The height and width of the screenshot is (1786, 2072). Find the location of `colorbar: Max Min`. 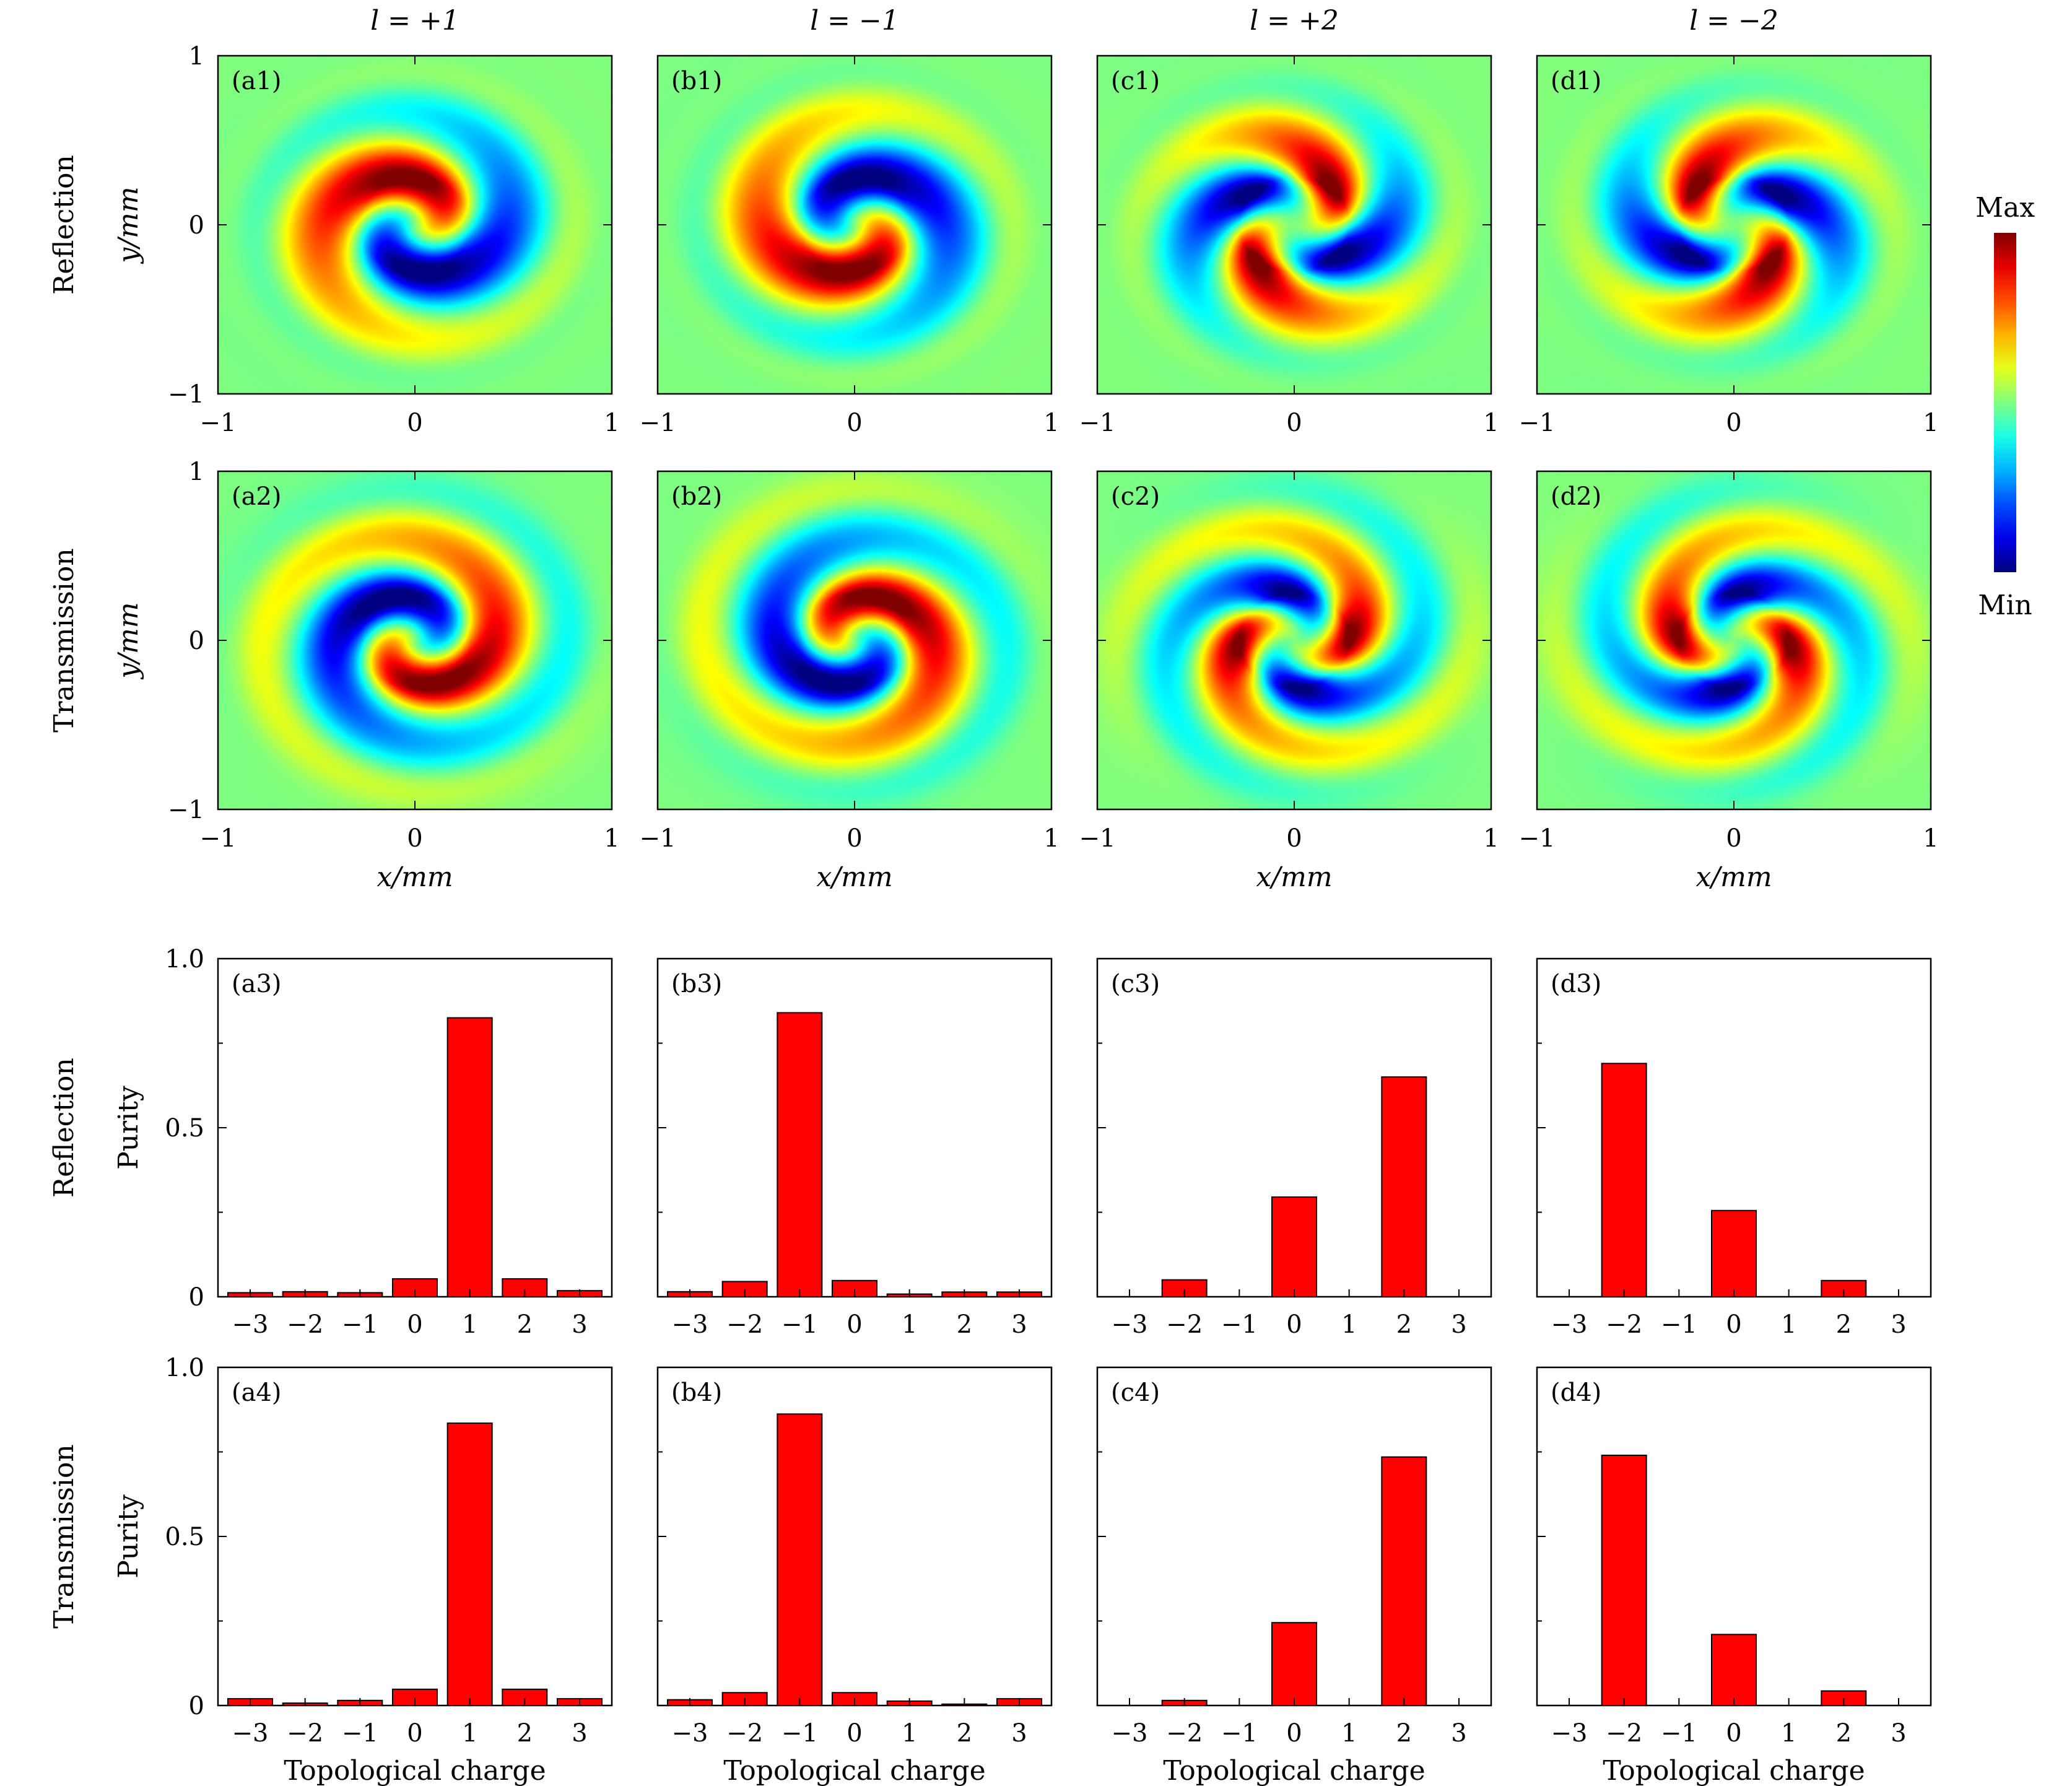

colorbar: Max Min is located at coordinates (2005, 406).